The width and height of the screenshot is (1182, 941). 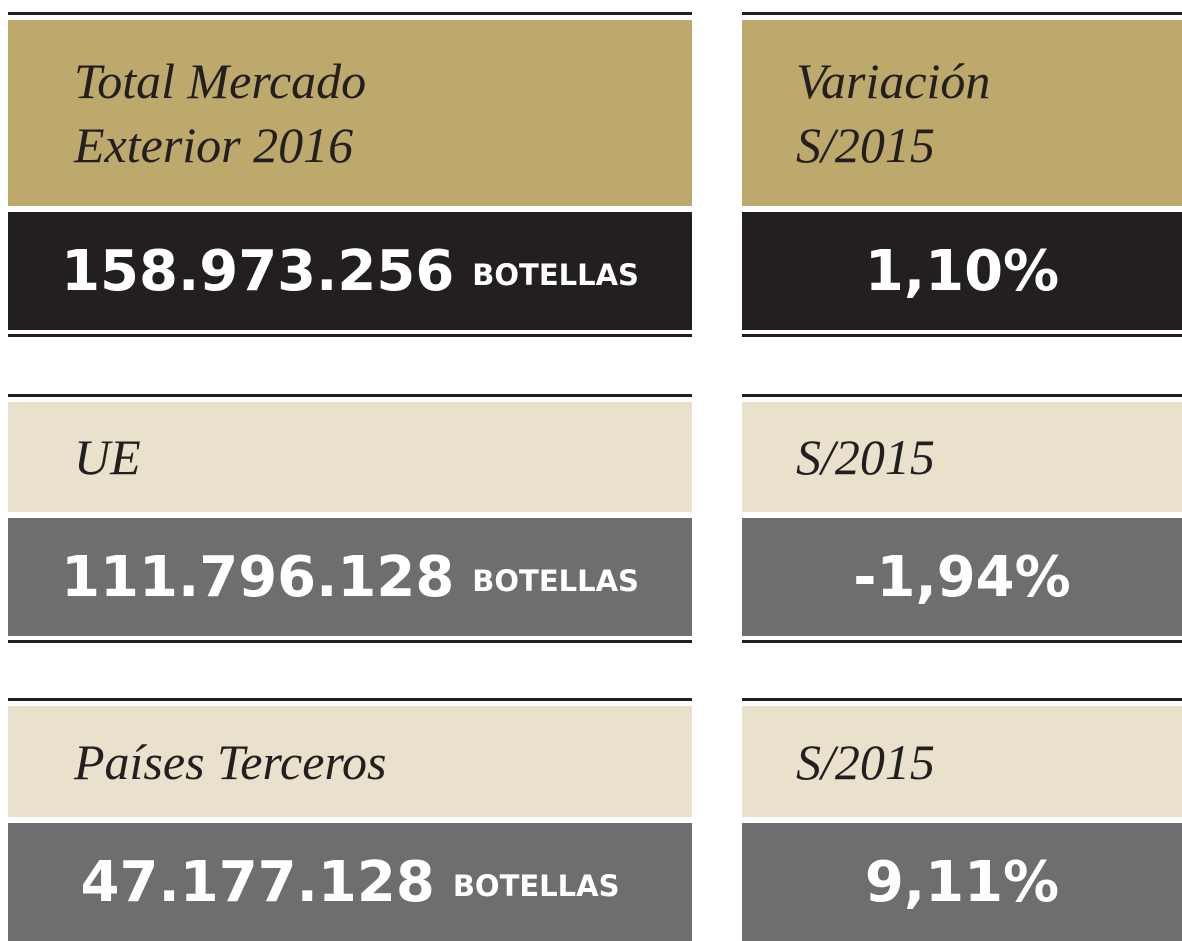 I want to click on bottle-count: 111.796.128, so click(x=258, y=577).